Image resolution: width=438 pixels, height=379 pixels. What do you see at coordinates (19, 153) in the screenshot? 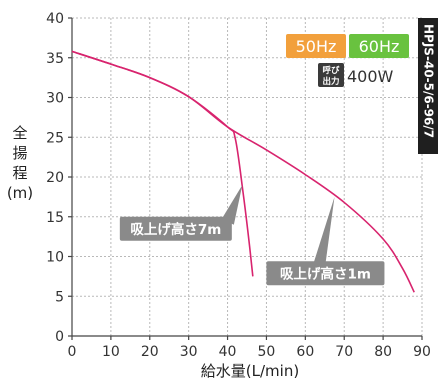
I see `y-axis-title-char-2: 揚` at bounding box center [19, 153].